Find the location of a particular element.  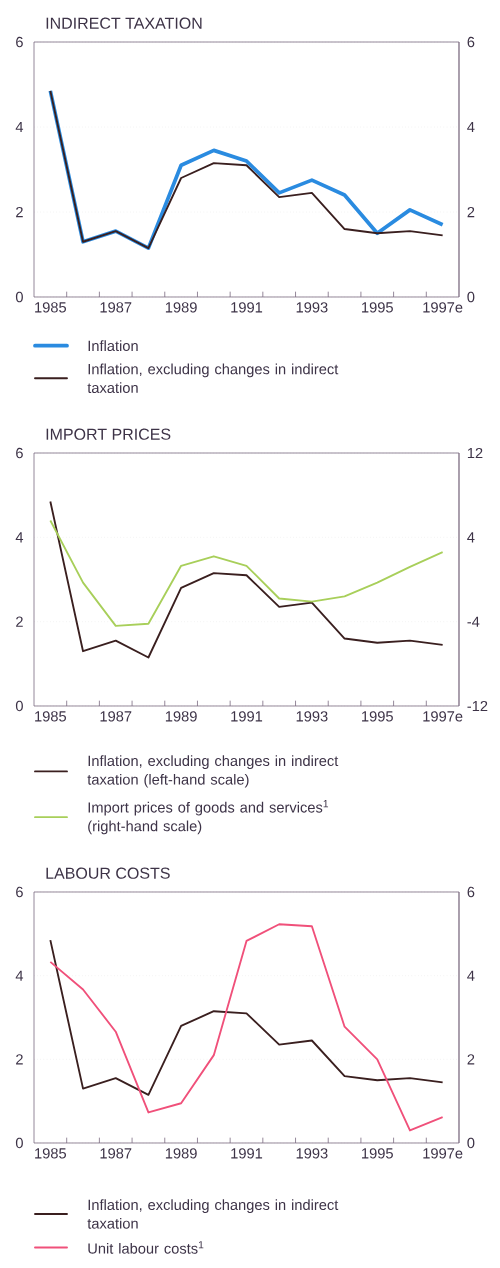

legend-label: Unit labour costs$^{1}$ is located at coordinates (146, 1247).